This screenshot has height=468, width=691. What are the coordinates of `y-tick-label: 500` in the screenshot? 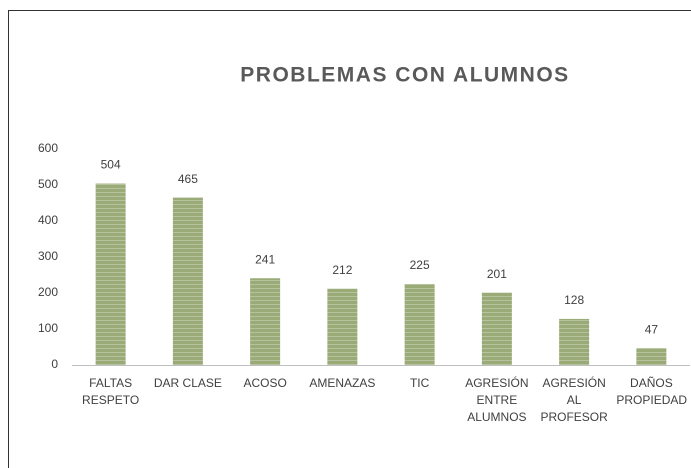 It's located at (48, 184).